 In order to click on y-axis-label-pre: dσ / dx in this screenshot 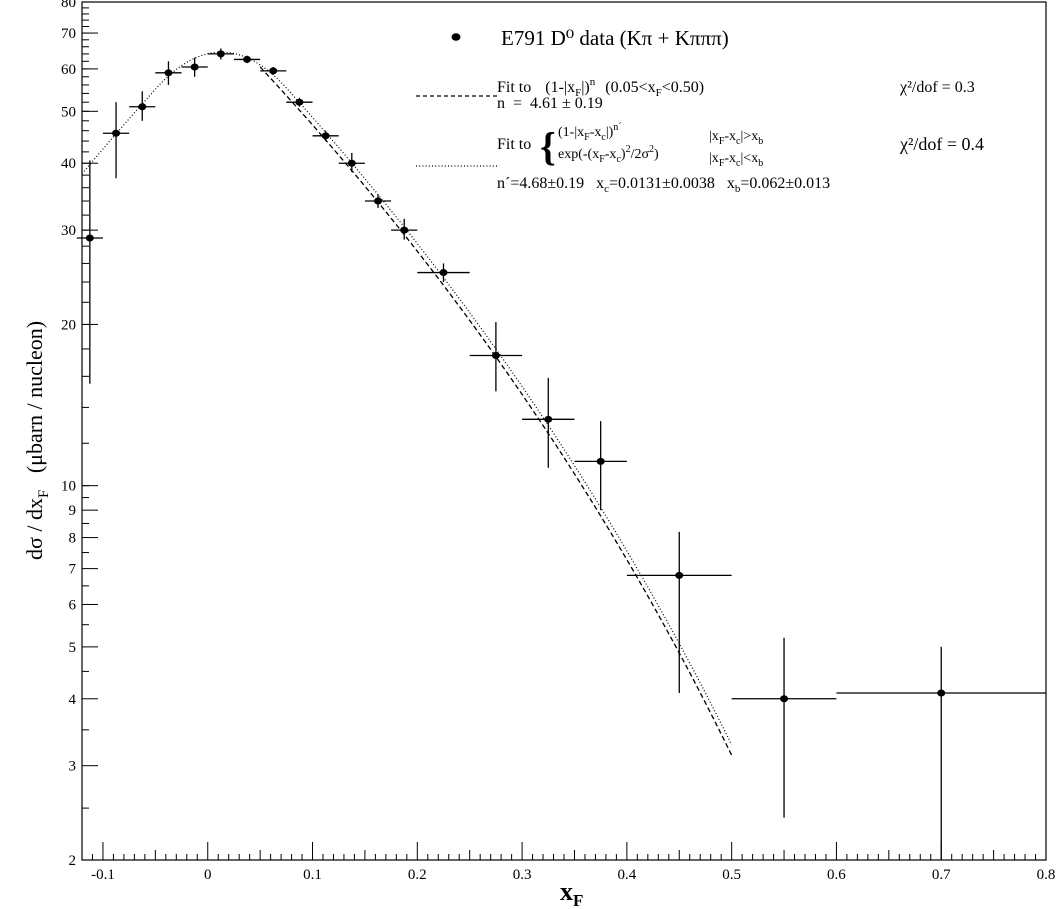, I will do `click(34, 529)`.